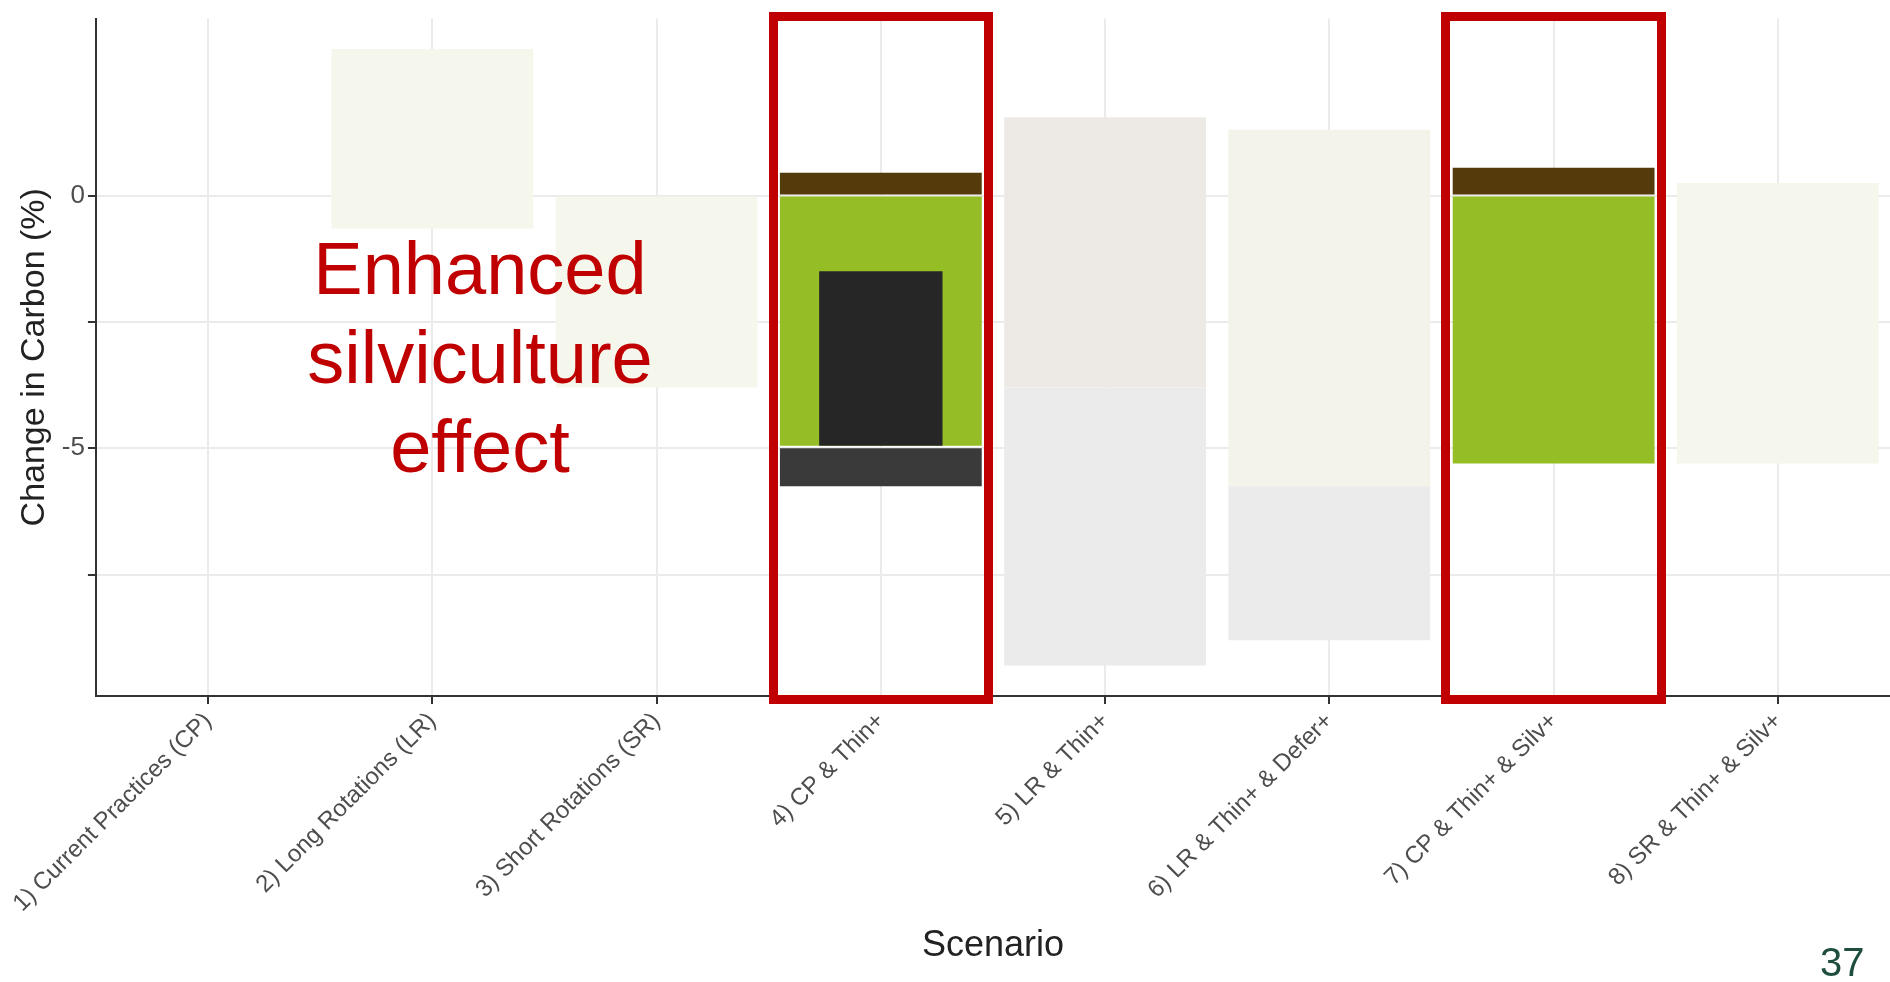 The image size is (1890, 982). Describe the element at coordinates (993, 944) in the screenshot. I see `x-axis-title: Scenario` at that location.